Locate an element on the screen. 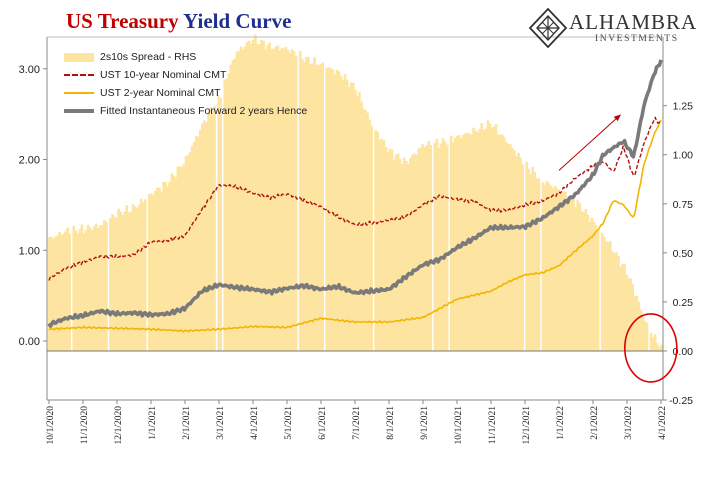 This screenshot has height=481, width=705. x-tick-label: 2/1/2022 is located at coordinates (595, 423).